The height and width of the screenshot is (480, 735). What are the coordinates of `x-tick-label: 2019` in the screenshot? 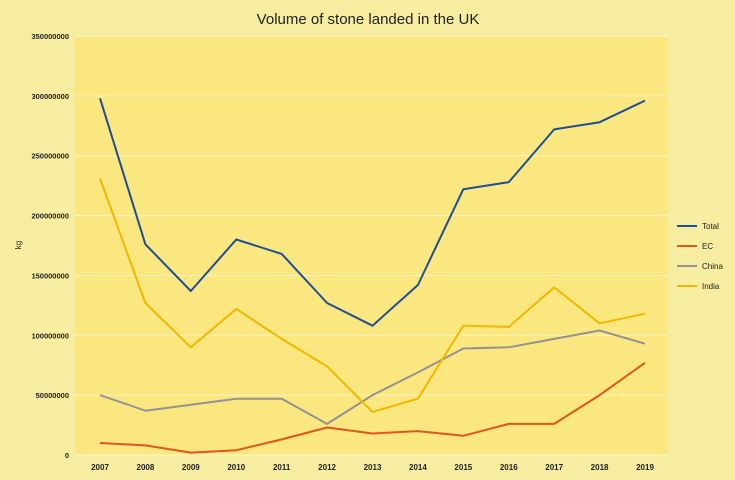 It's located at (645, 467).